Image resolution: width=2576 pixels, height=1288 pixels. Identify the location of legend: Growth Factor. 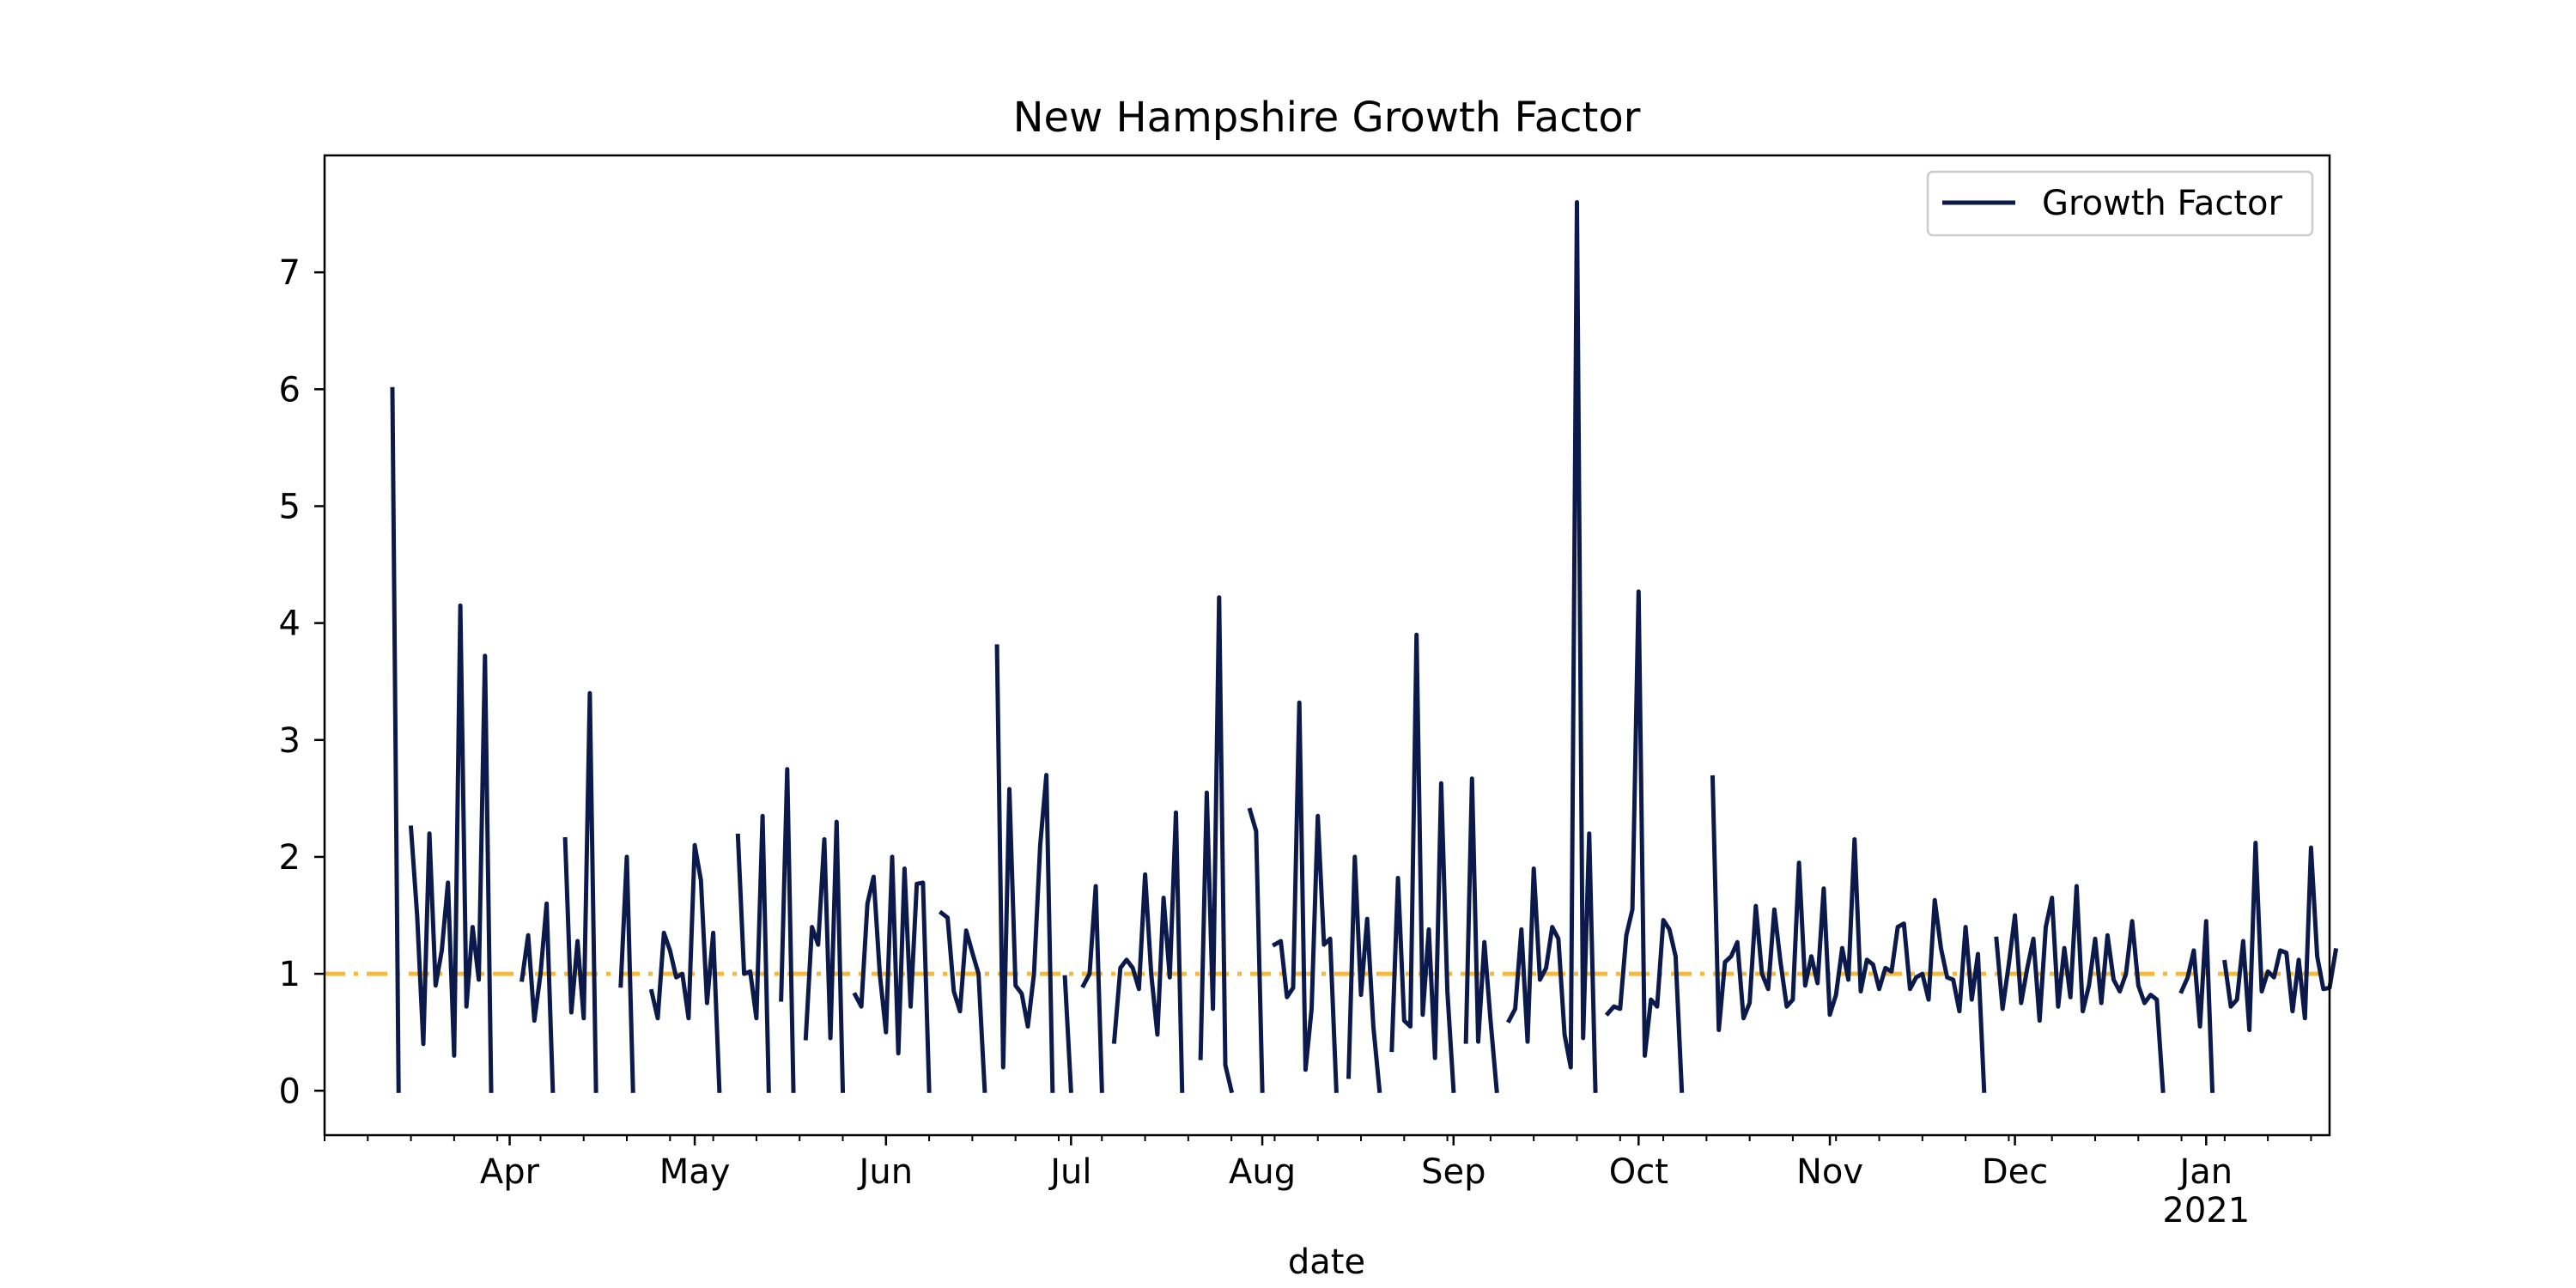
(2120, 203).